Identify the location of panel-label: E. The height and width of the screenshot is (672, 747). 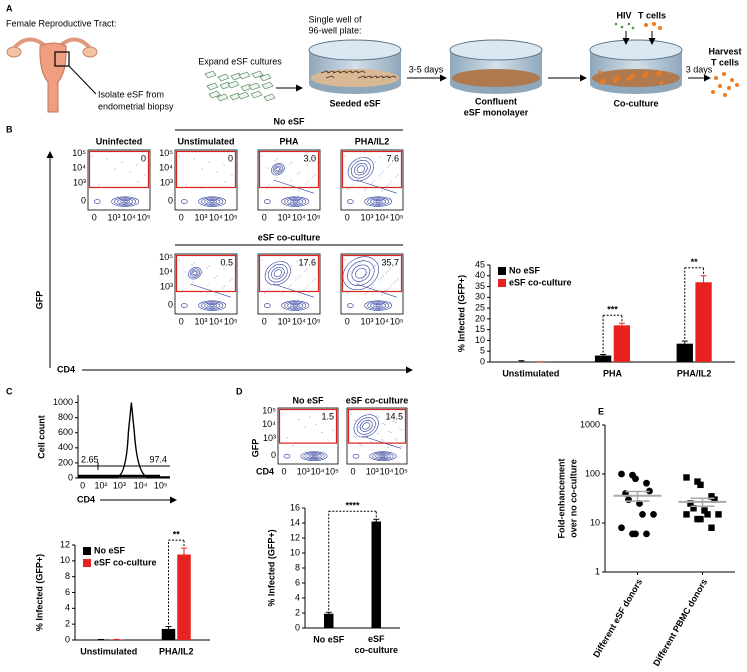
(601, 411).